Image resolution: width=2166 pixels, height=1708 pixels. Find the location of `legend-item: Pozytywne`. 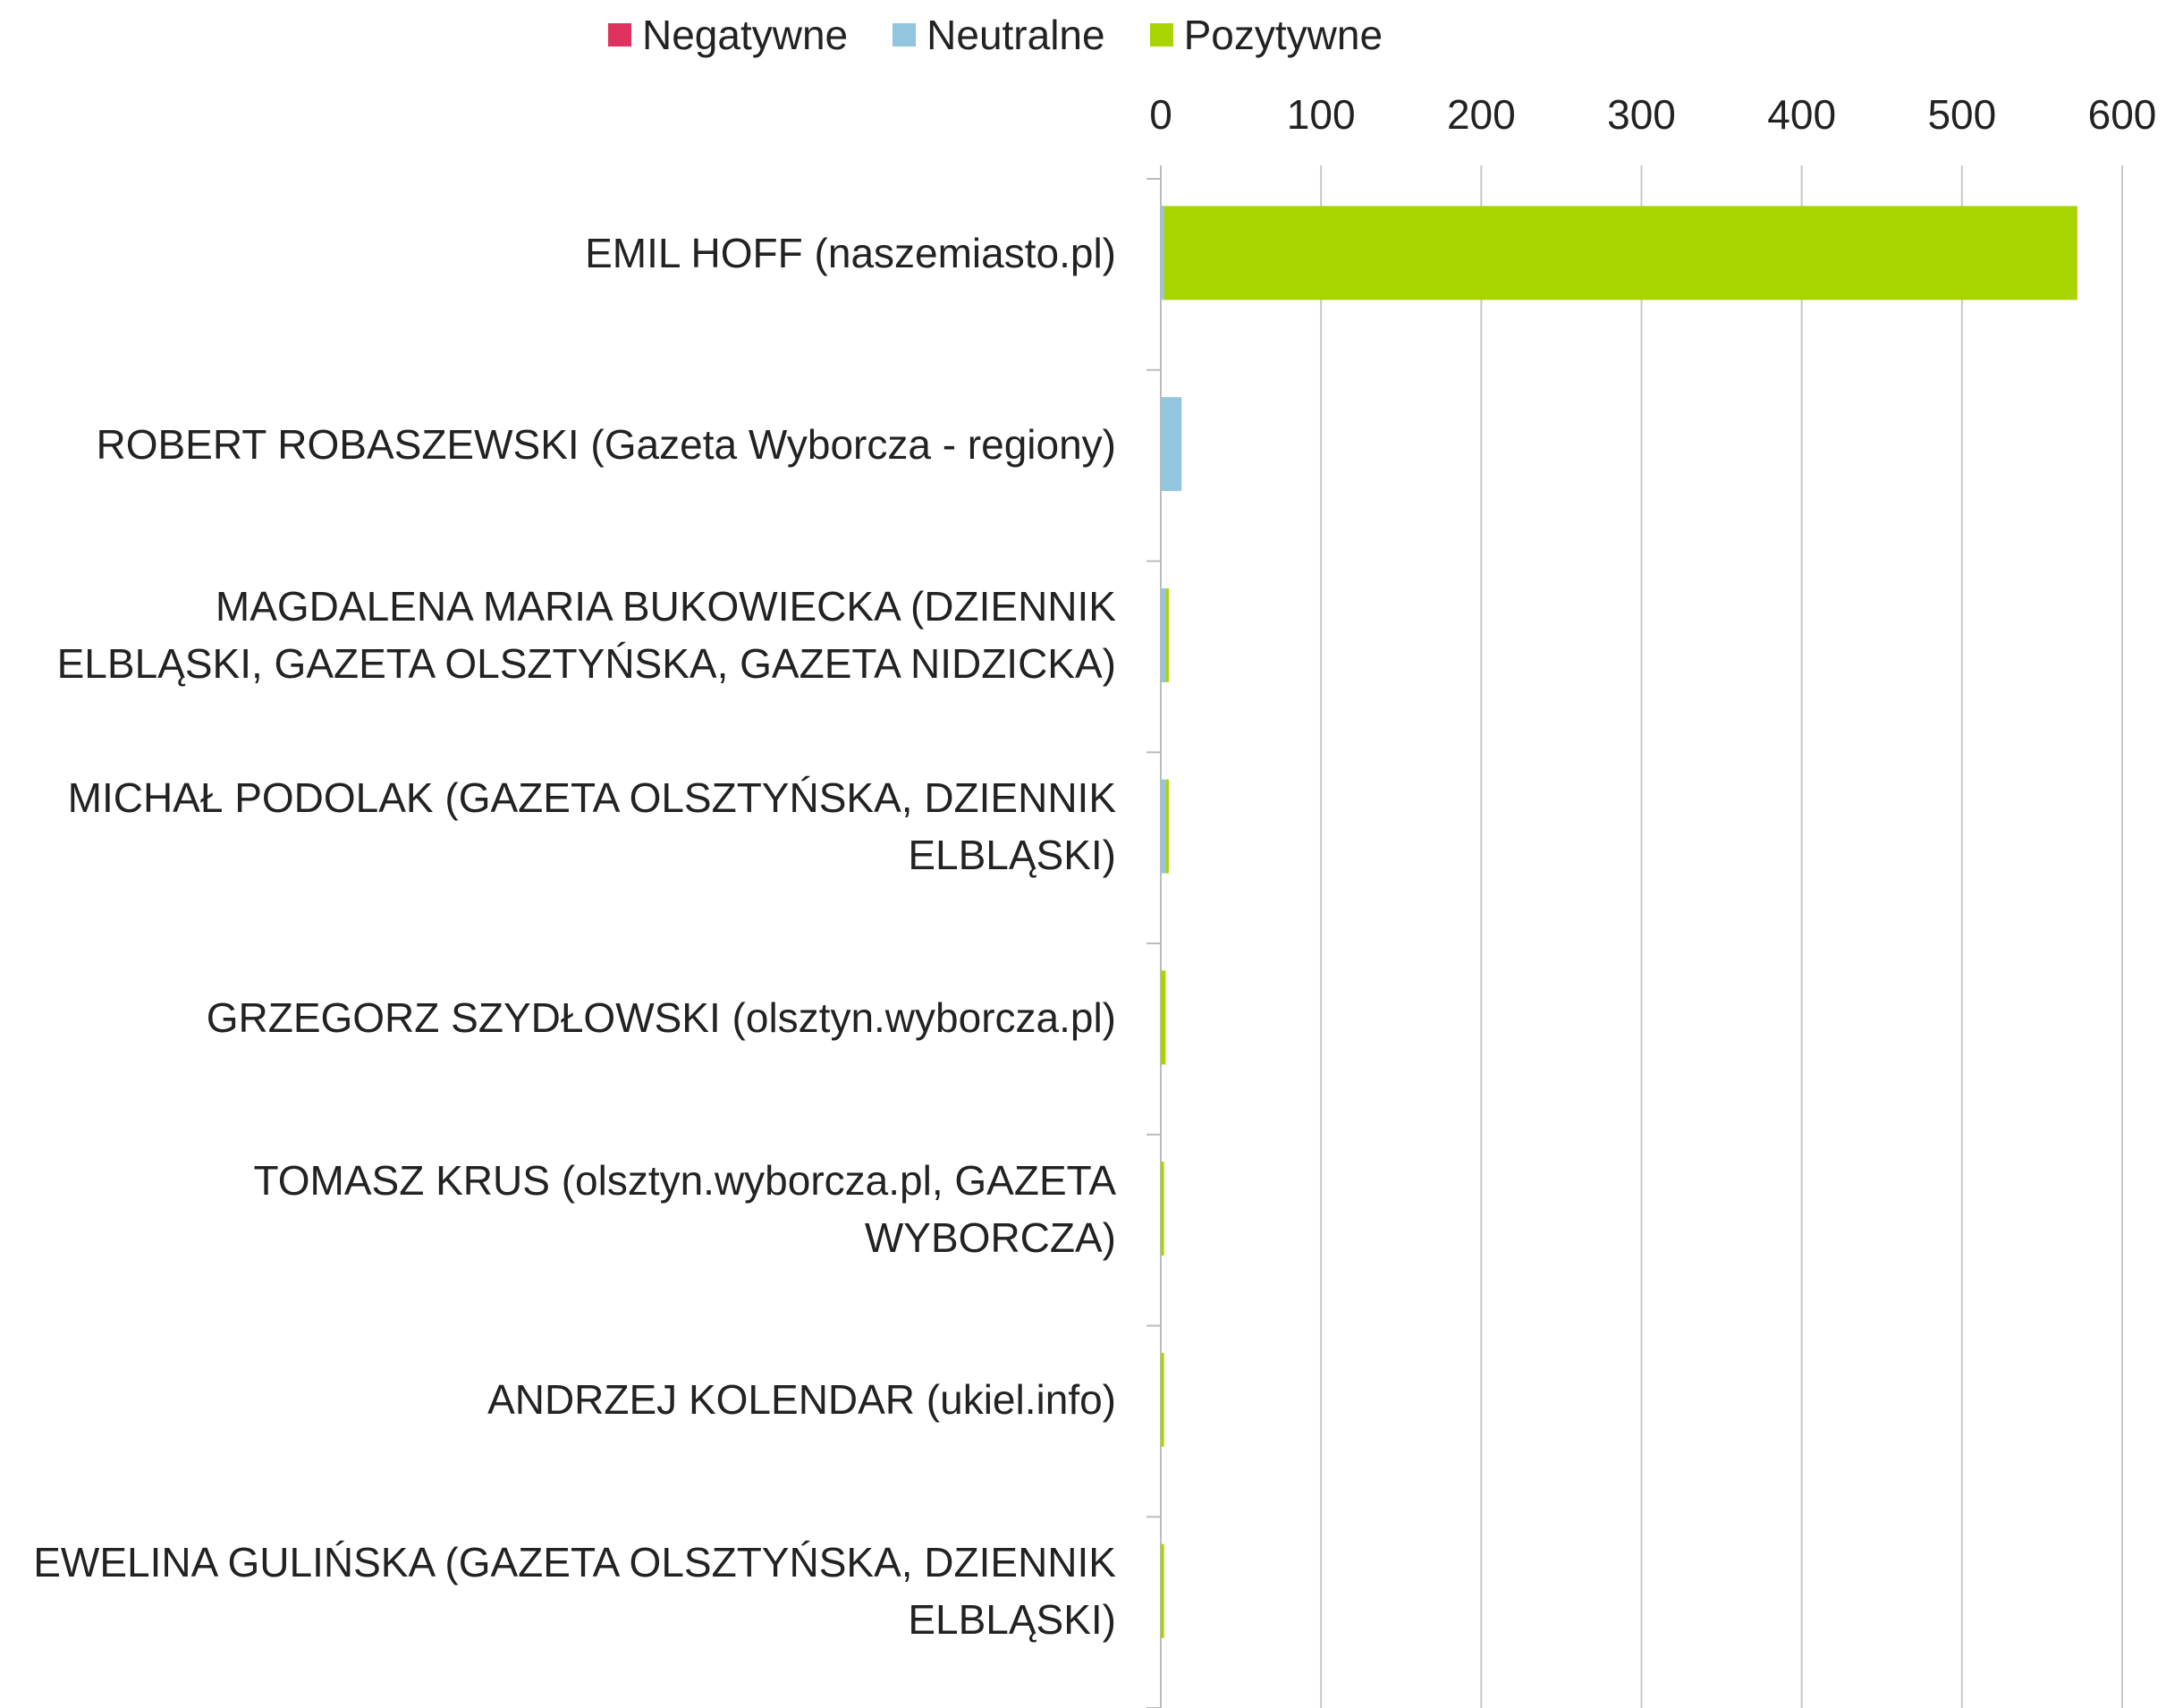

legend-item: Pozytywne is located at coordinates (1266, 35).